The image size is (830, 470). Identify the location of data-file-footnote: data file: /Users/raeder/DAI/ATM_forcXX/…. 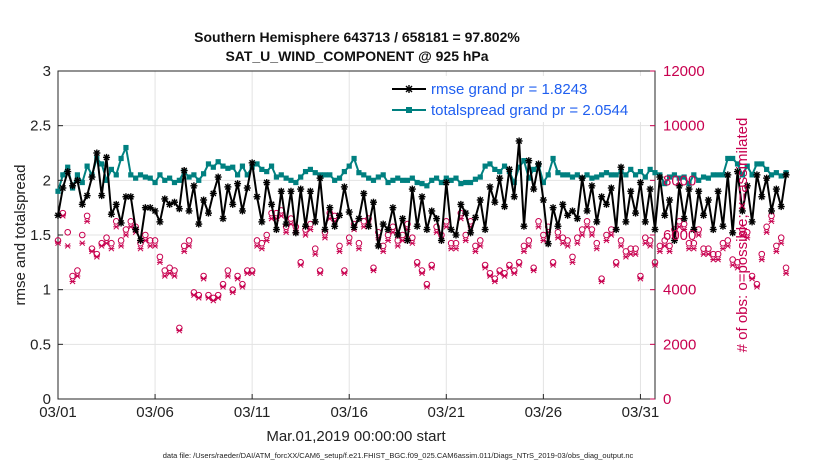
(398, 455).